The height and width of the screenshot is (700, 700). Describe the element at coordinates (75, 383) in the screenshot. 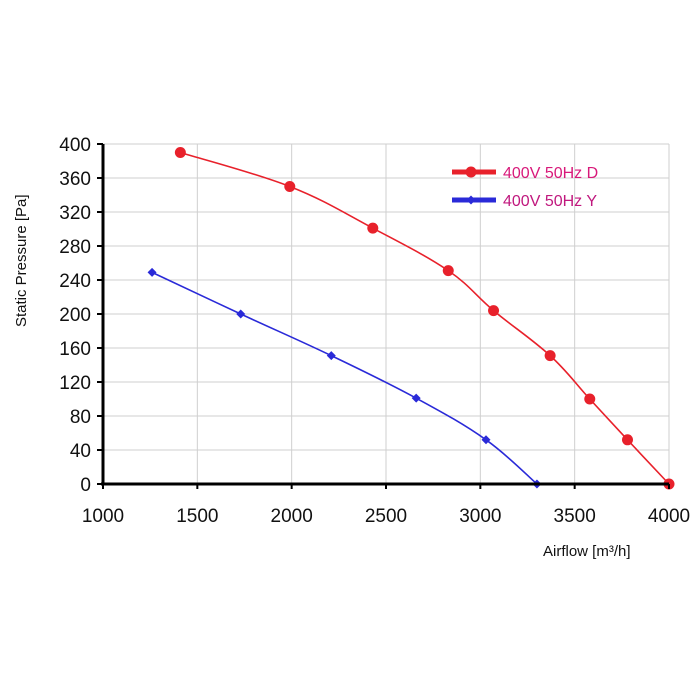

I see `y-tick-label: 120` at that location.